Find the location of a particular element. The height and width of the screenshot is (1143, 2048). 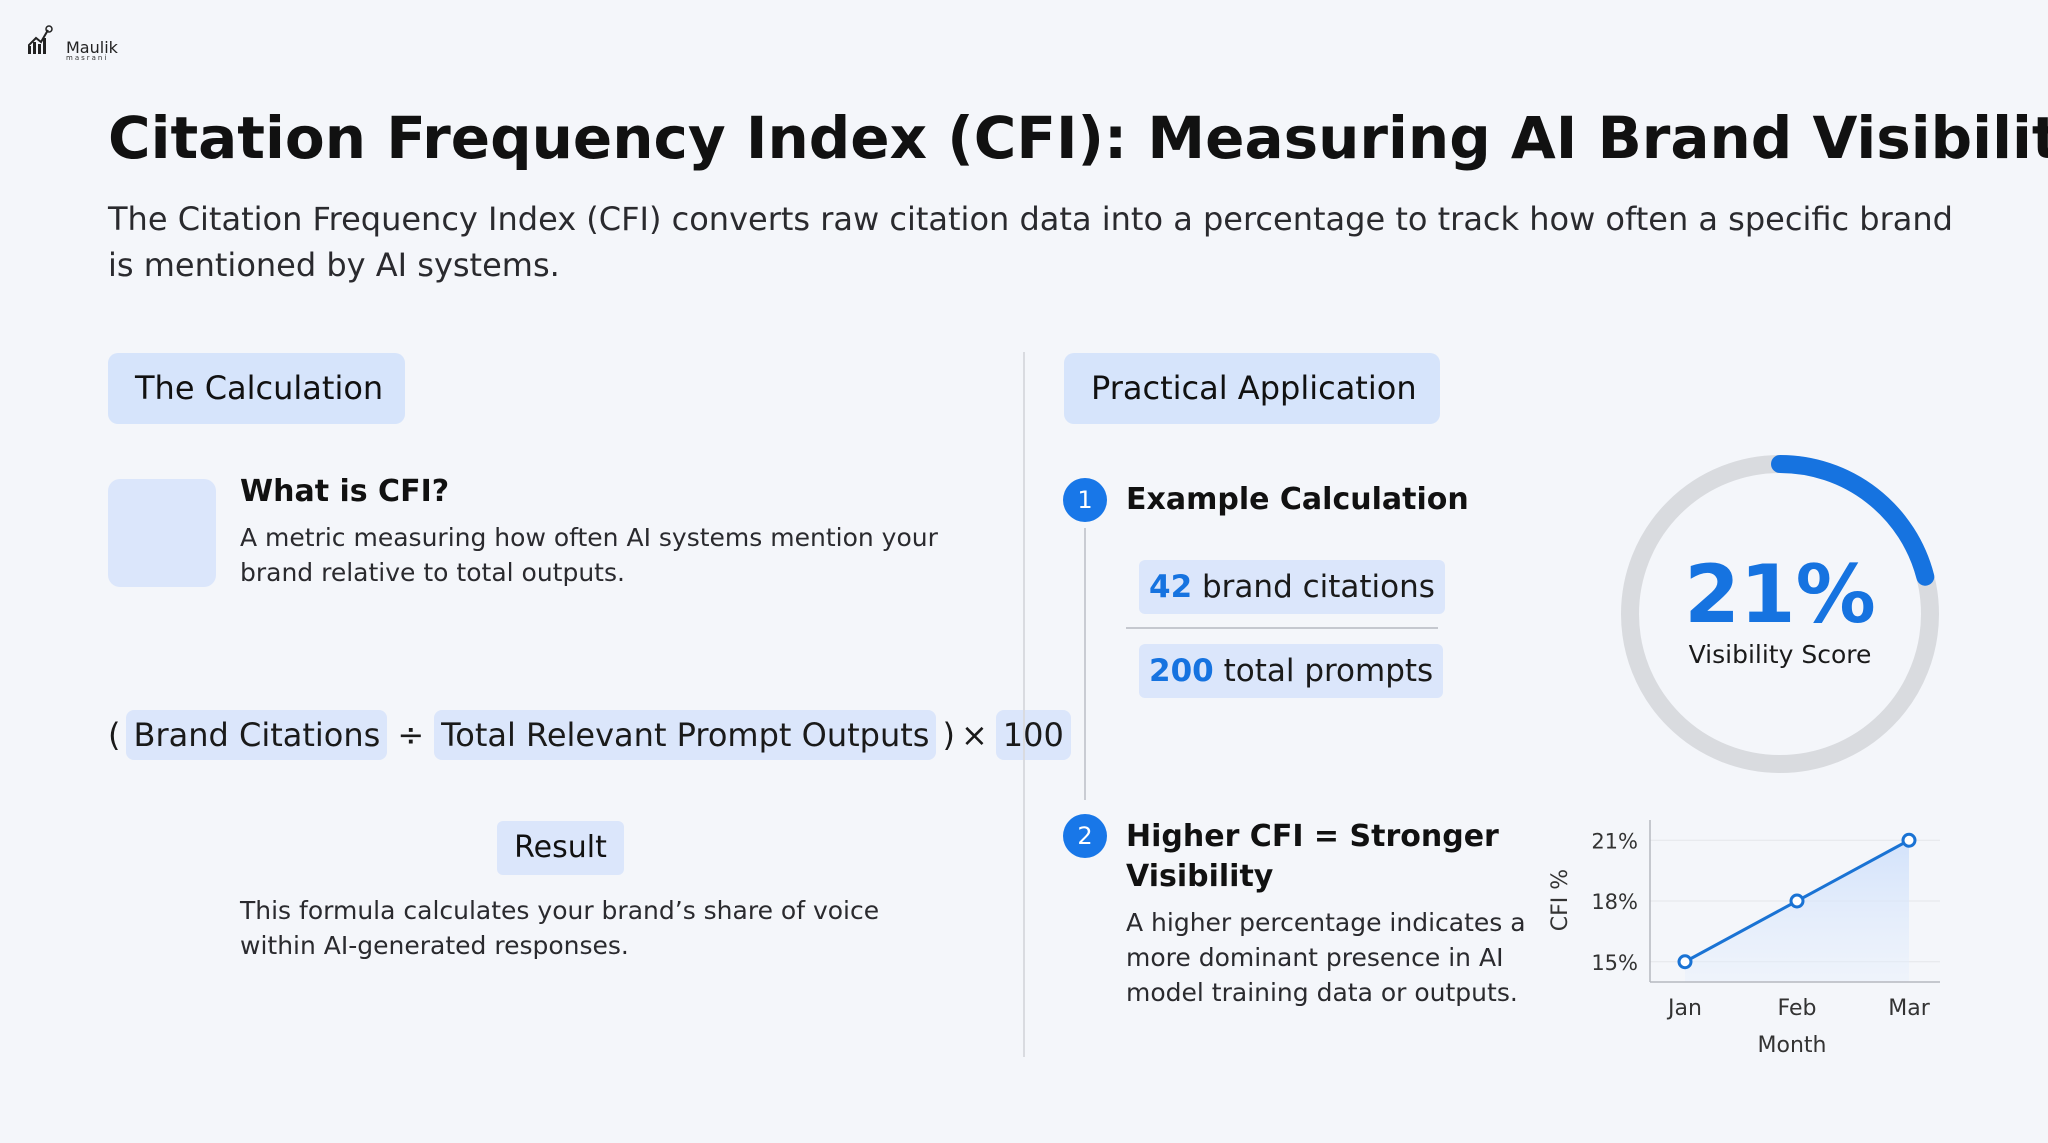

chart-x-tick-label: Jan is located at coordinates (1684, 1008).